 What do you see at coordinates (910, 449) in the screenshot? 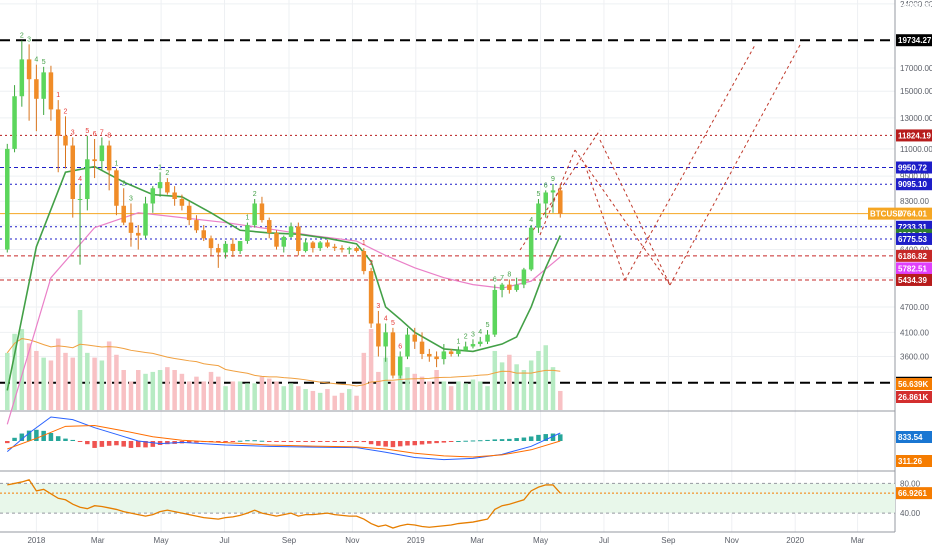
I see `macd-label-1: 522.28` at bounding box center [910, 449].